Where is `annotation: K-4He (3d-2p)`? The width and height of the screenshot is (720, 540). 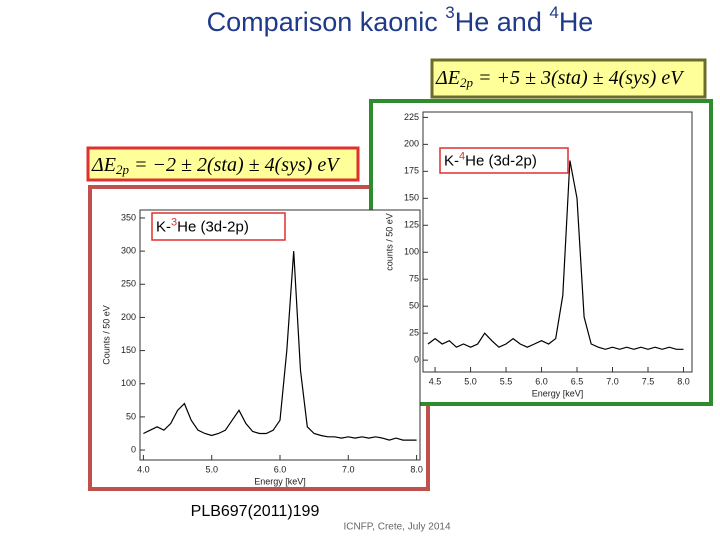 annotation: K-4He (3d-2p) is located at coordinates (490, 159).